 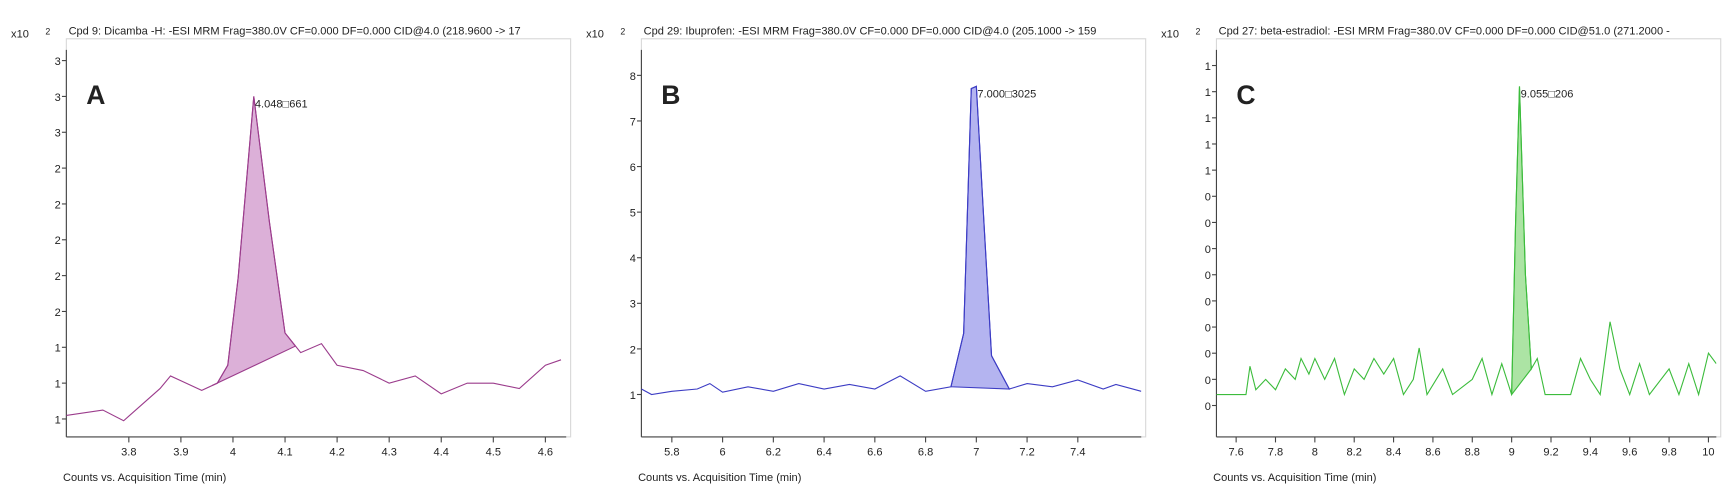 What do you see at coordinates (545, 453) in the screenshot?
I see `x-tick-label: 4.6` at bounding box center [545, 453].